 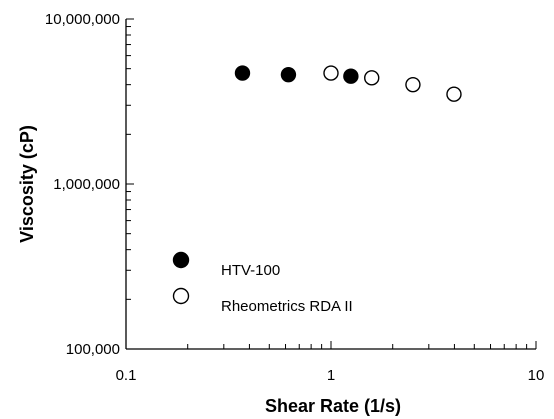 What do you see at coordinates (333, 406) in the screenshot?
I see `x-axis-title: Shear Rate (1/s)` at bounding box center [333, 406].